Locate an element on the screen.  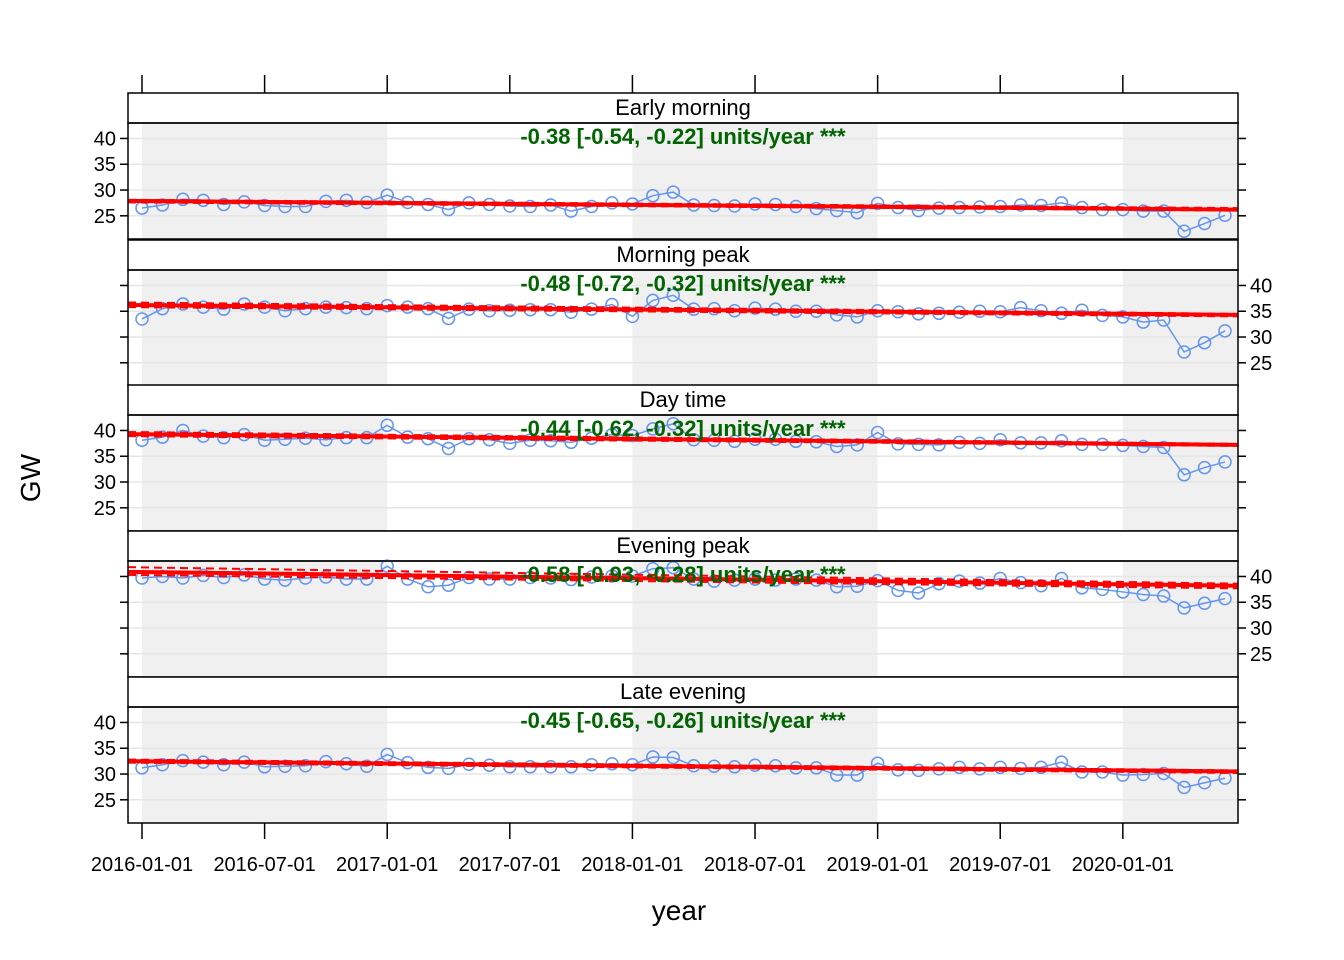
x-tick-label: 2016-01-01 is located at coordinates (142, 865).